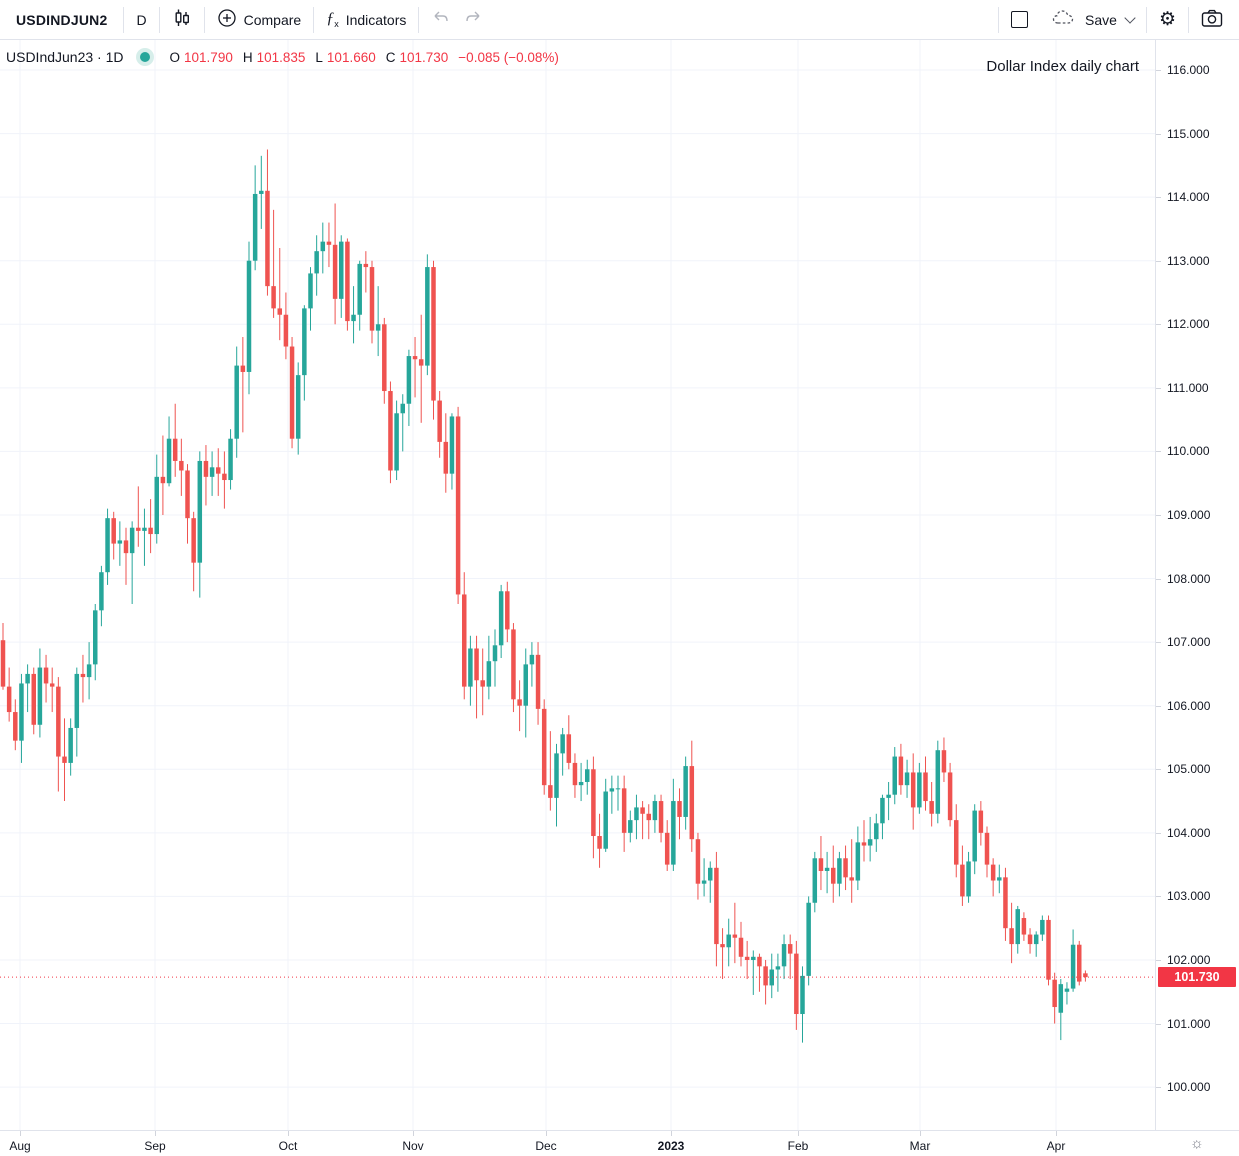  I want to click on price-axis-label: 107.000, so click(1189, 642).